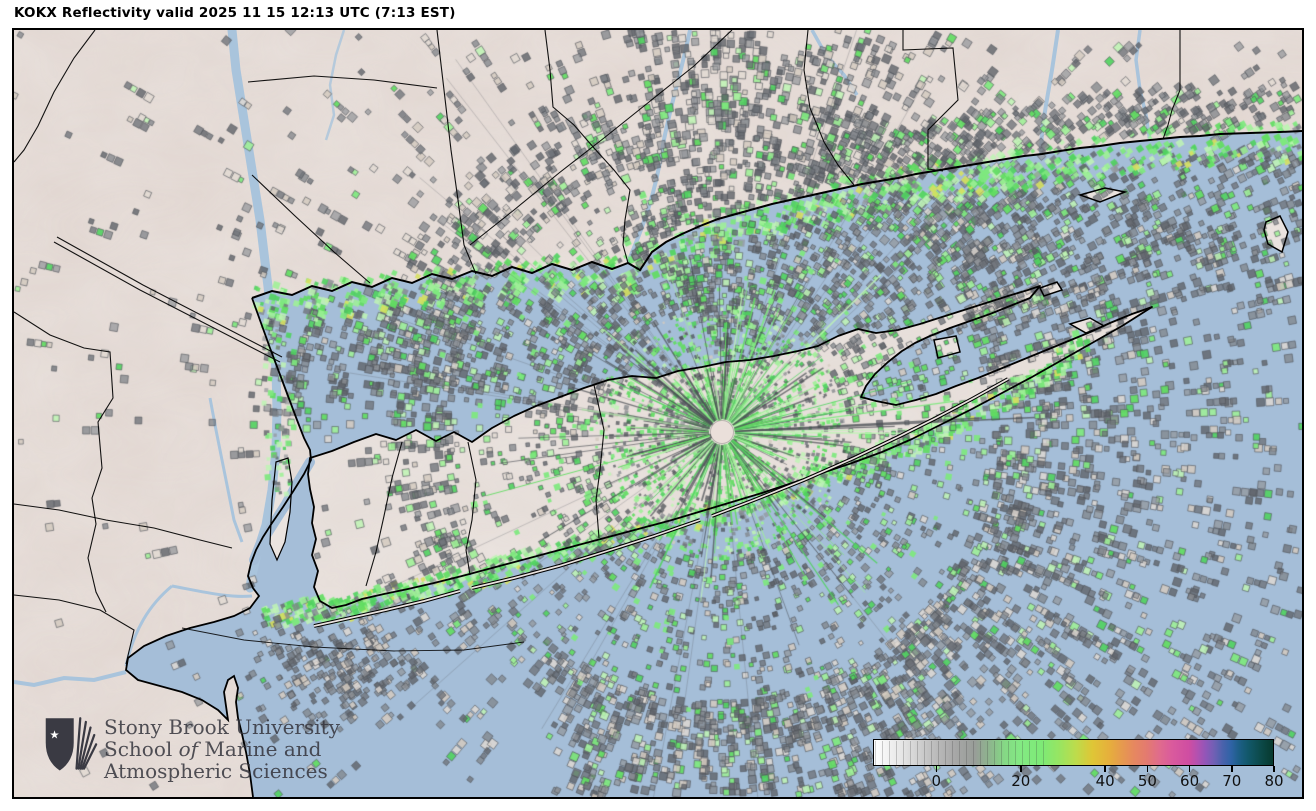  Describe the element at coordinates (1232, 781) in the screenshot. I see `colorbar-tick-label: 70` at that location.